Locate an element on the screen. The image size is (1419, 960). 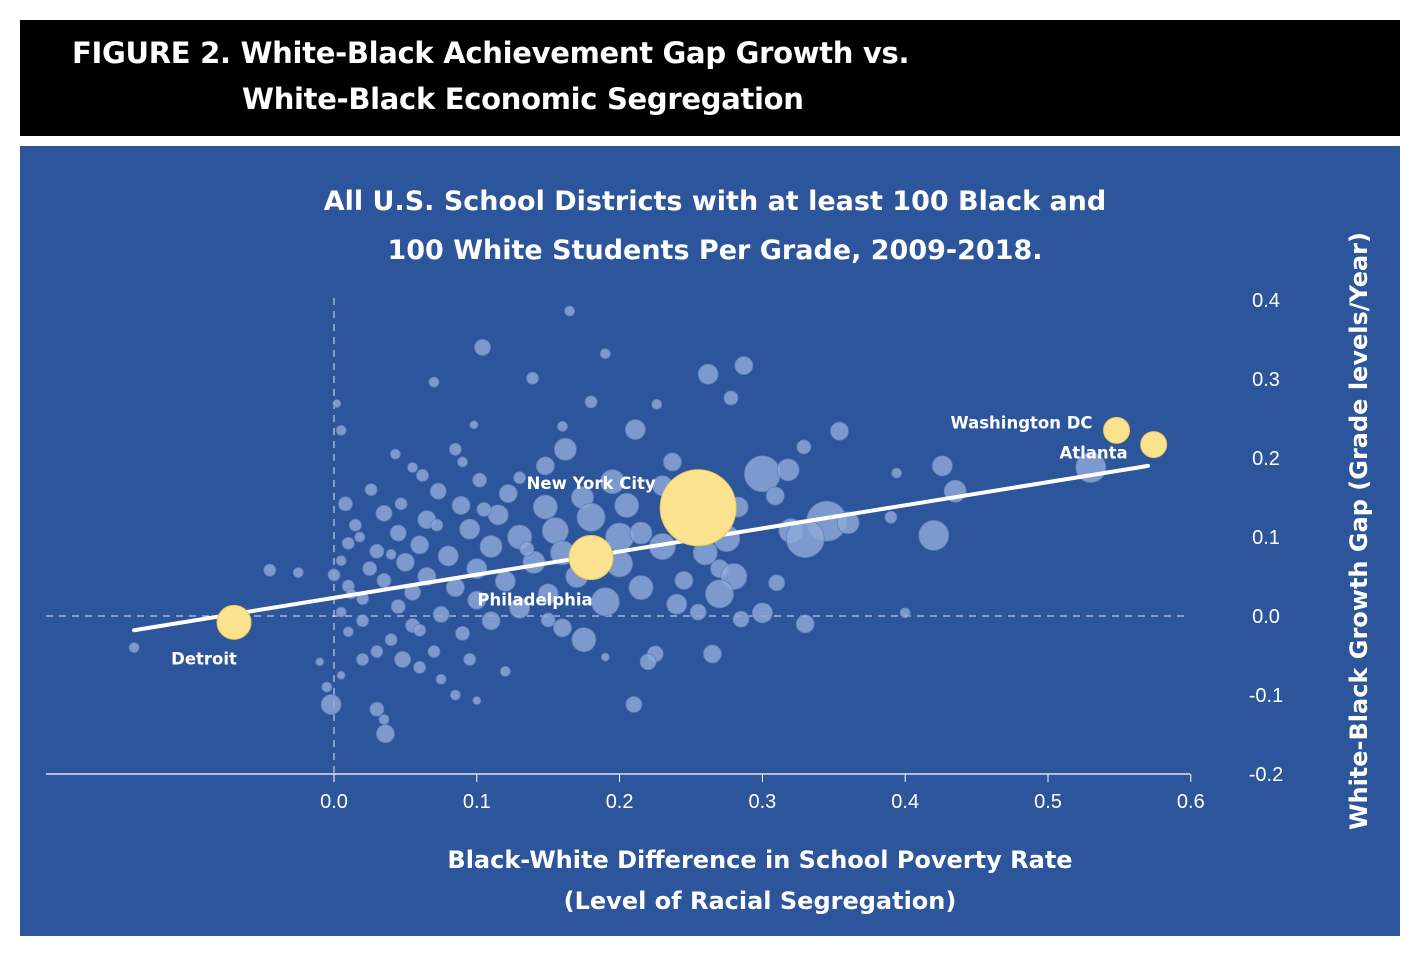
y-tick-label: 0.1 is located at coordinates (1266, 538).